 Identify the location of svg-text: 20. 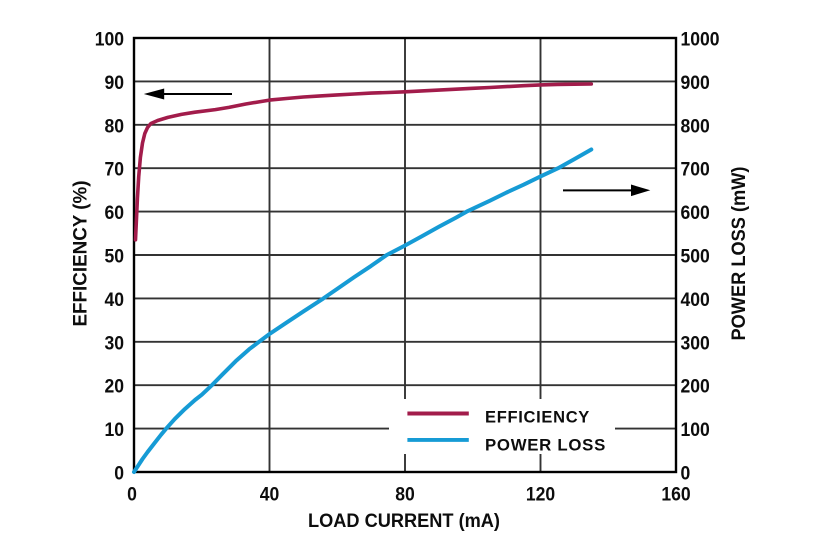
(114, 386).